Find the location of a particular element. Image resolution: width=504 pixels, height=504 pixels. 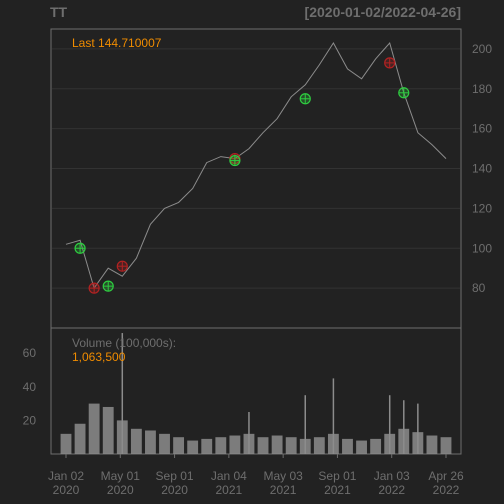

price-tick-label: 80 is located at coordinates (479, 288).